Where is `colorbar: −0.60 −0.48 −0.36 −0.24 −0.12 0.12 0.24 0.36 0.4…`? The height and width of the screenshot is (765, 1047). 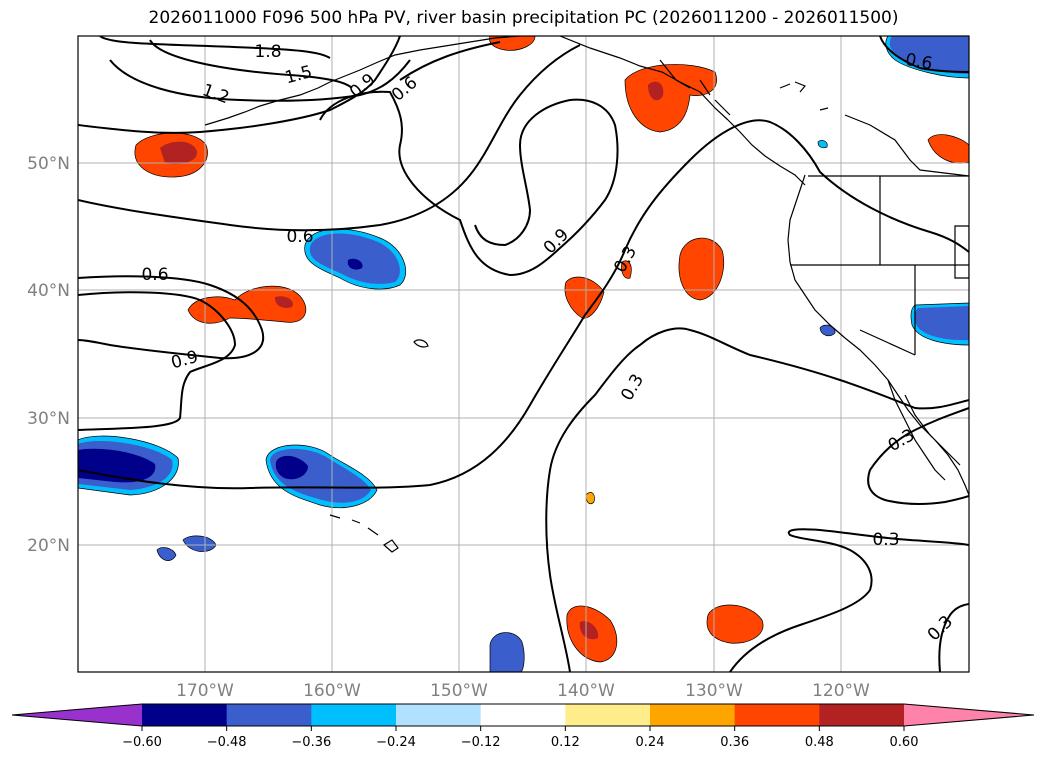 colorbar: −0.60 −0.48 −0.36 −0.24 −0.12 0.12 0.24 0.36 0.4… is located at coordinates (523, 726).